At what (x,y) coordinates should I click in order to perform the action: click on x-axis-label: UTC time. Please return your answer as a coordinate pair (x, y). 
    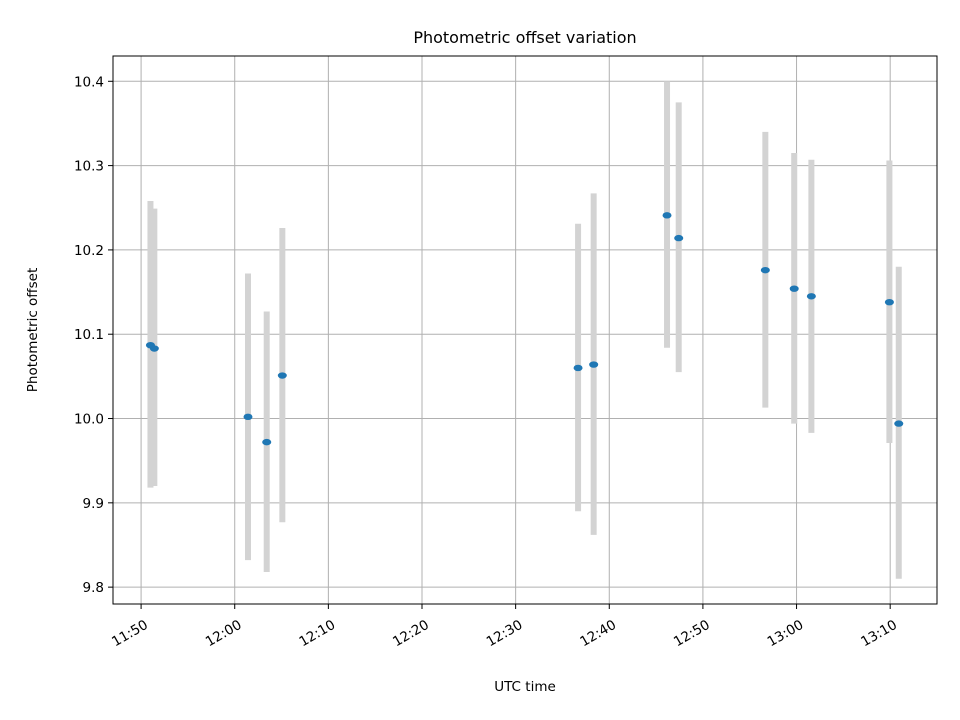
    Looking at the image, I should click on (525, 687).